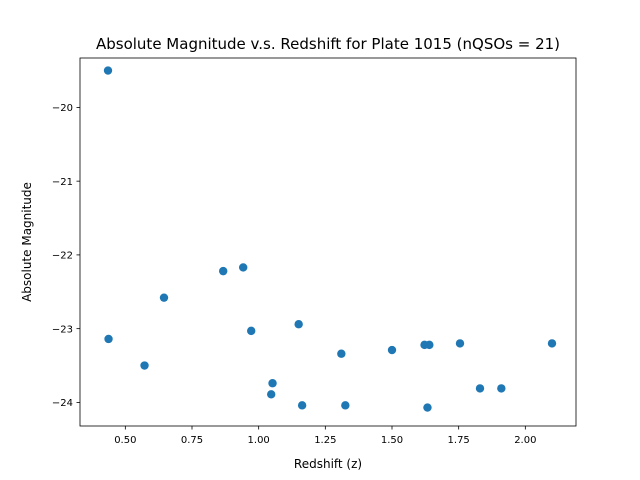 The height and width of the screenshot is (480, 640). I want to click on y-axis-label: Absolute Magnitude, so click(27, 242).